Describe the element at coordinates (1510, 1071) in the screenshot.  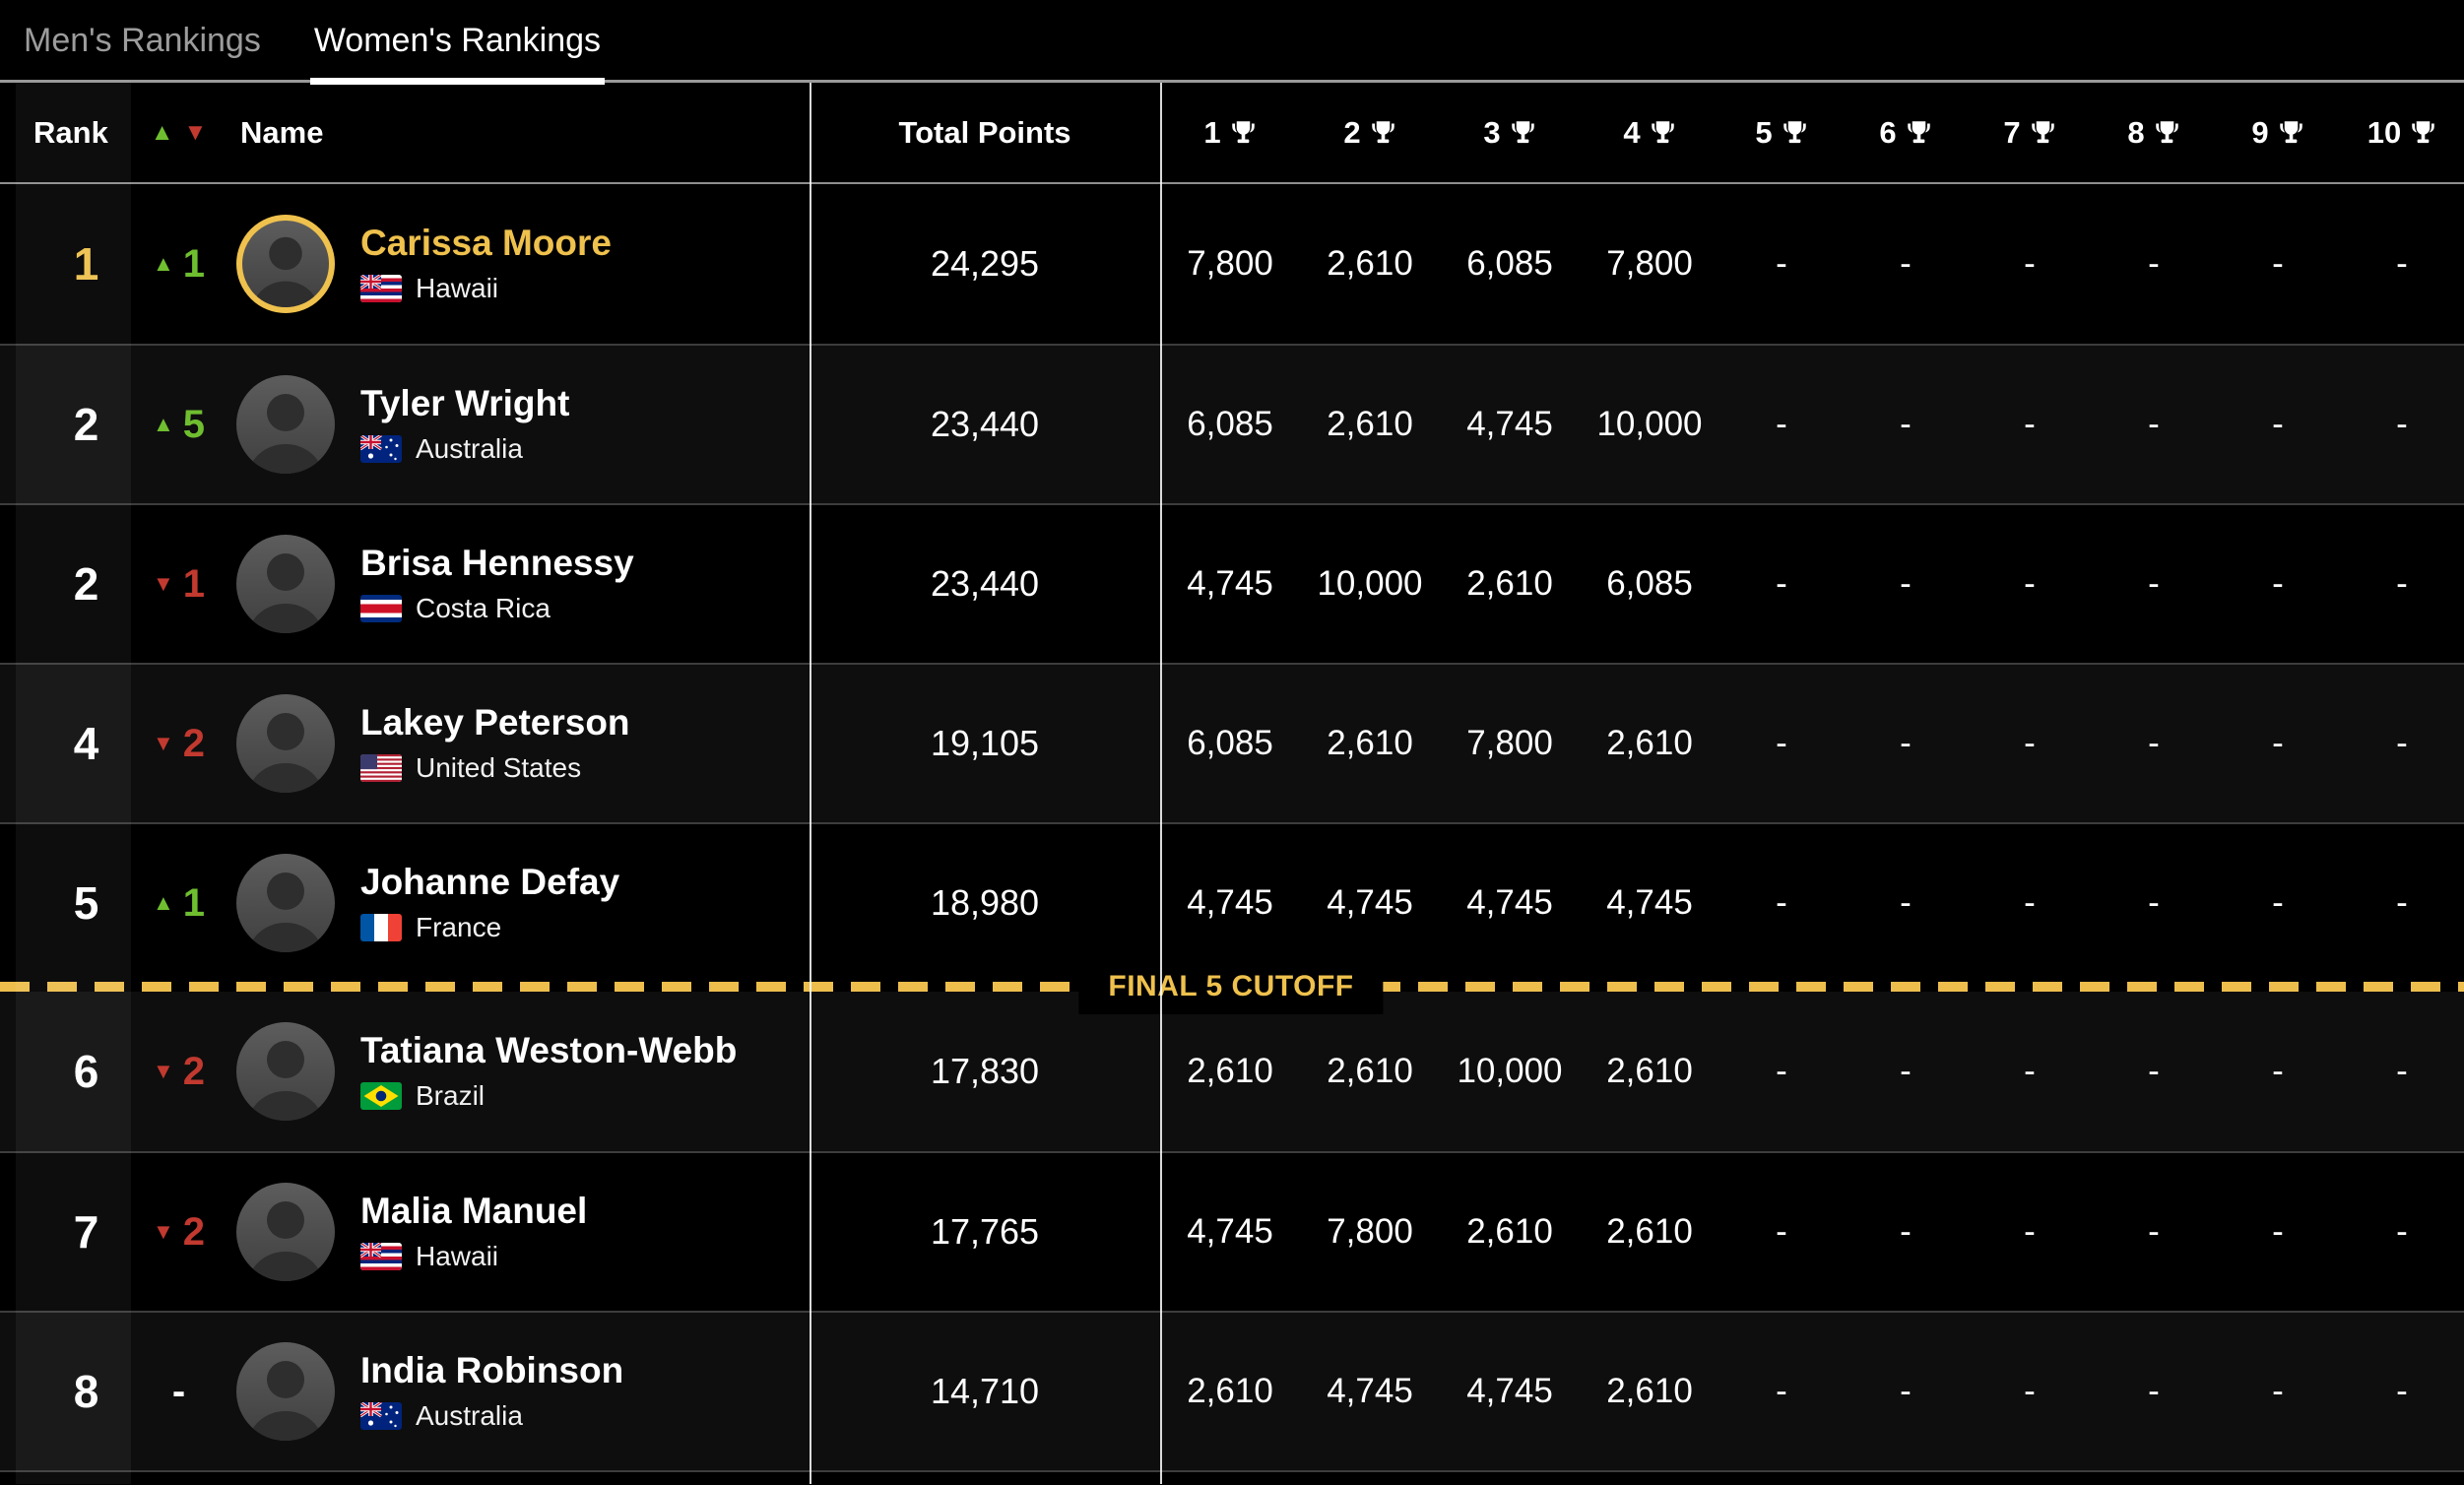
I see `event-3-points: 10,000` at that location.